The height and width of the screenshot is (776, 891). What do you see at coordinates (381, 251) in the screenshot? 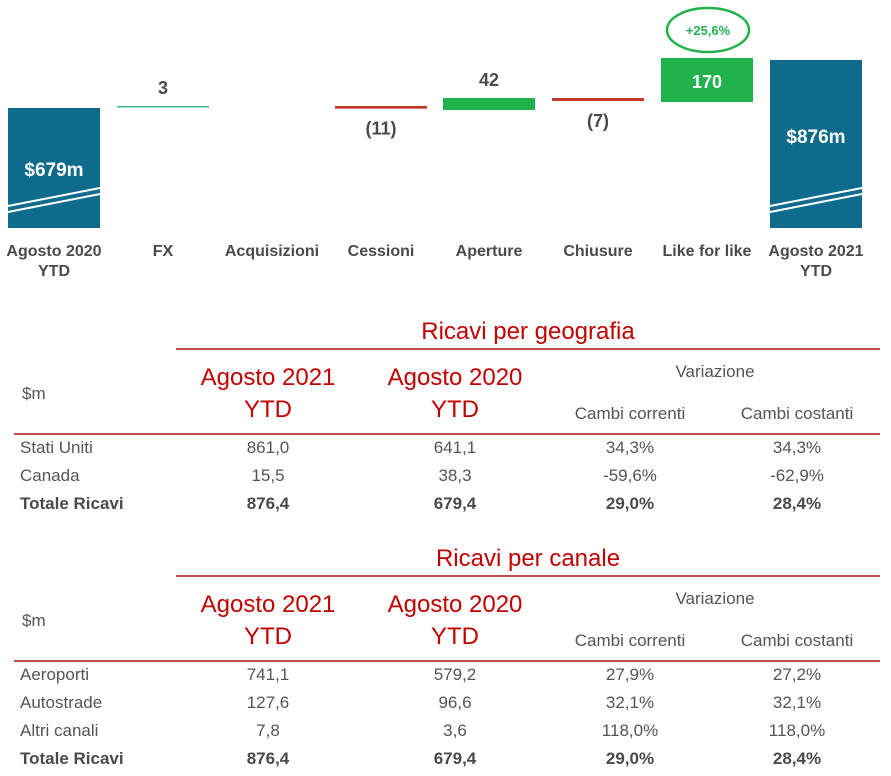
I see `category-label: Cessioni` at bounding box center [381, 251].